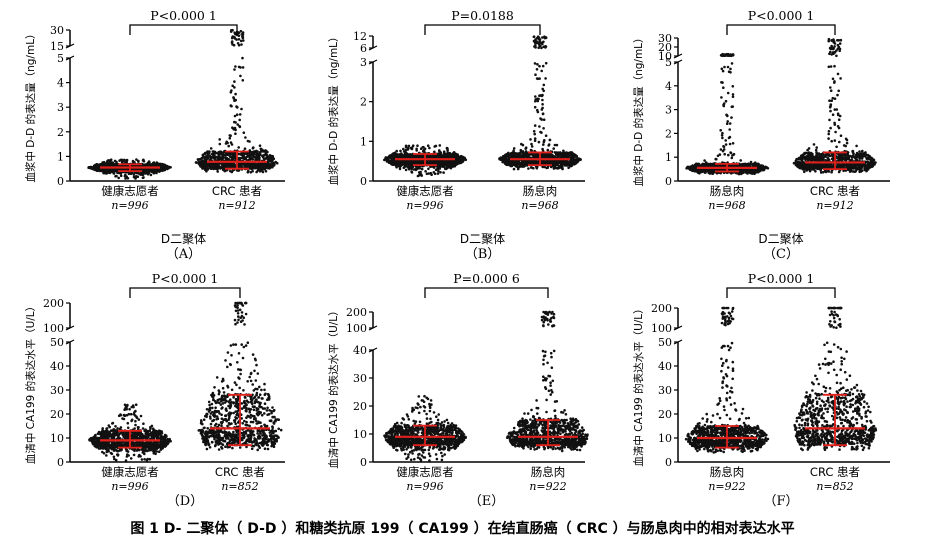  What do you see at coordinates (668, 133) in the screenshot?
I see `y-tick-label: 2` at bounding box center [668, 133].